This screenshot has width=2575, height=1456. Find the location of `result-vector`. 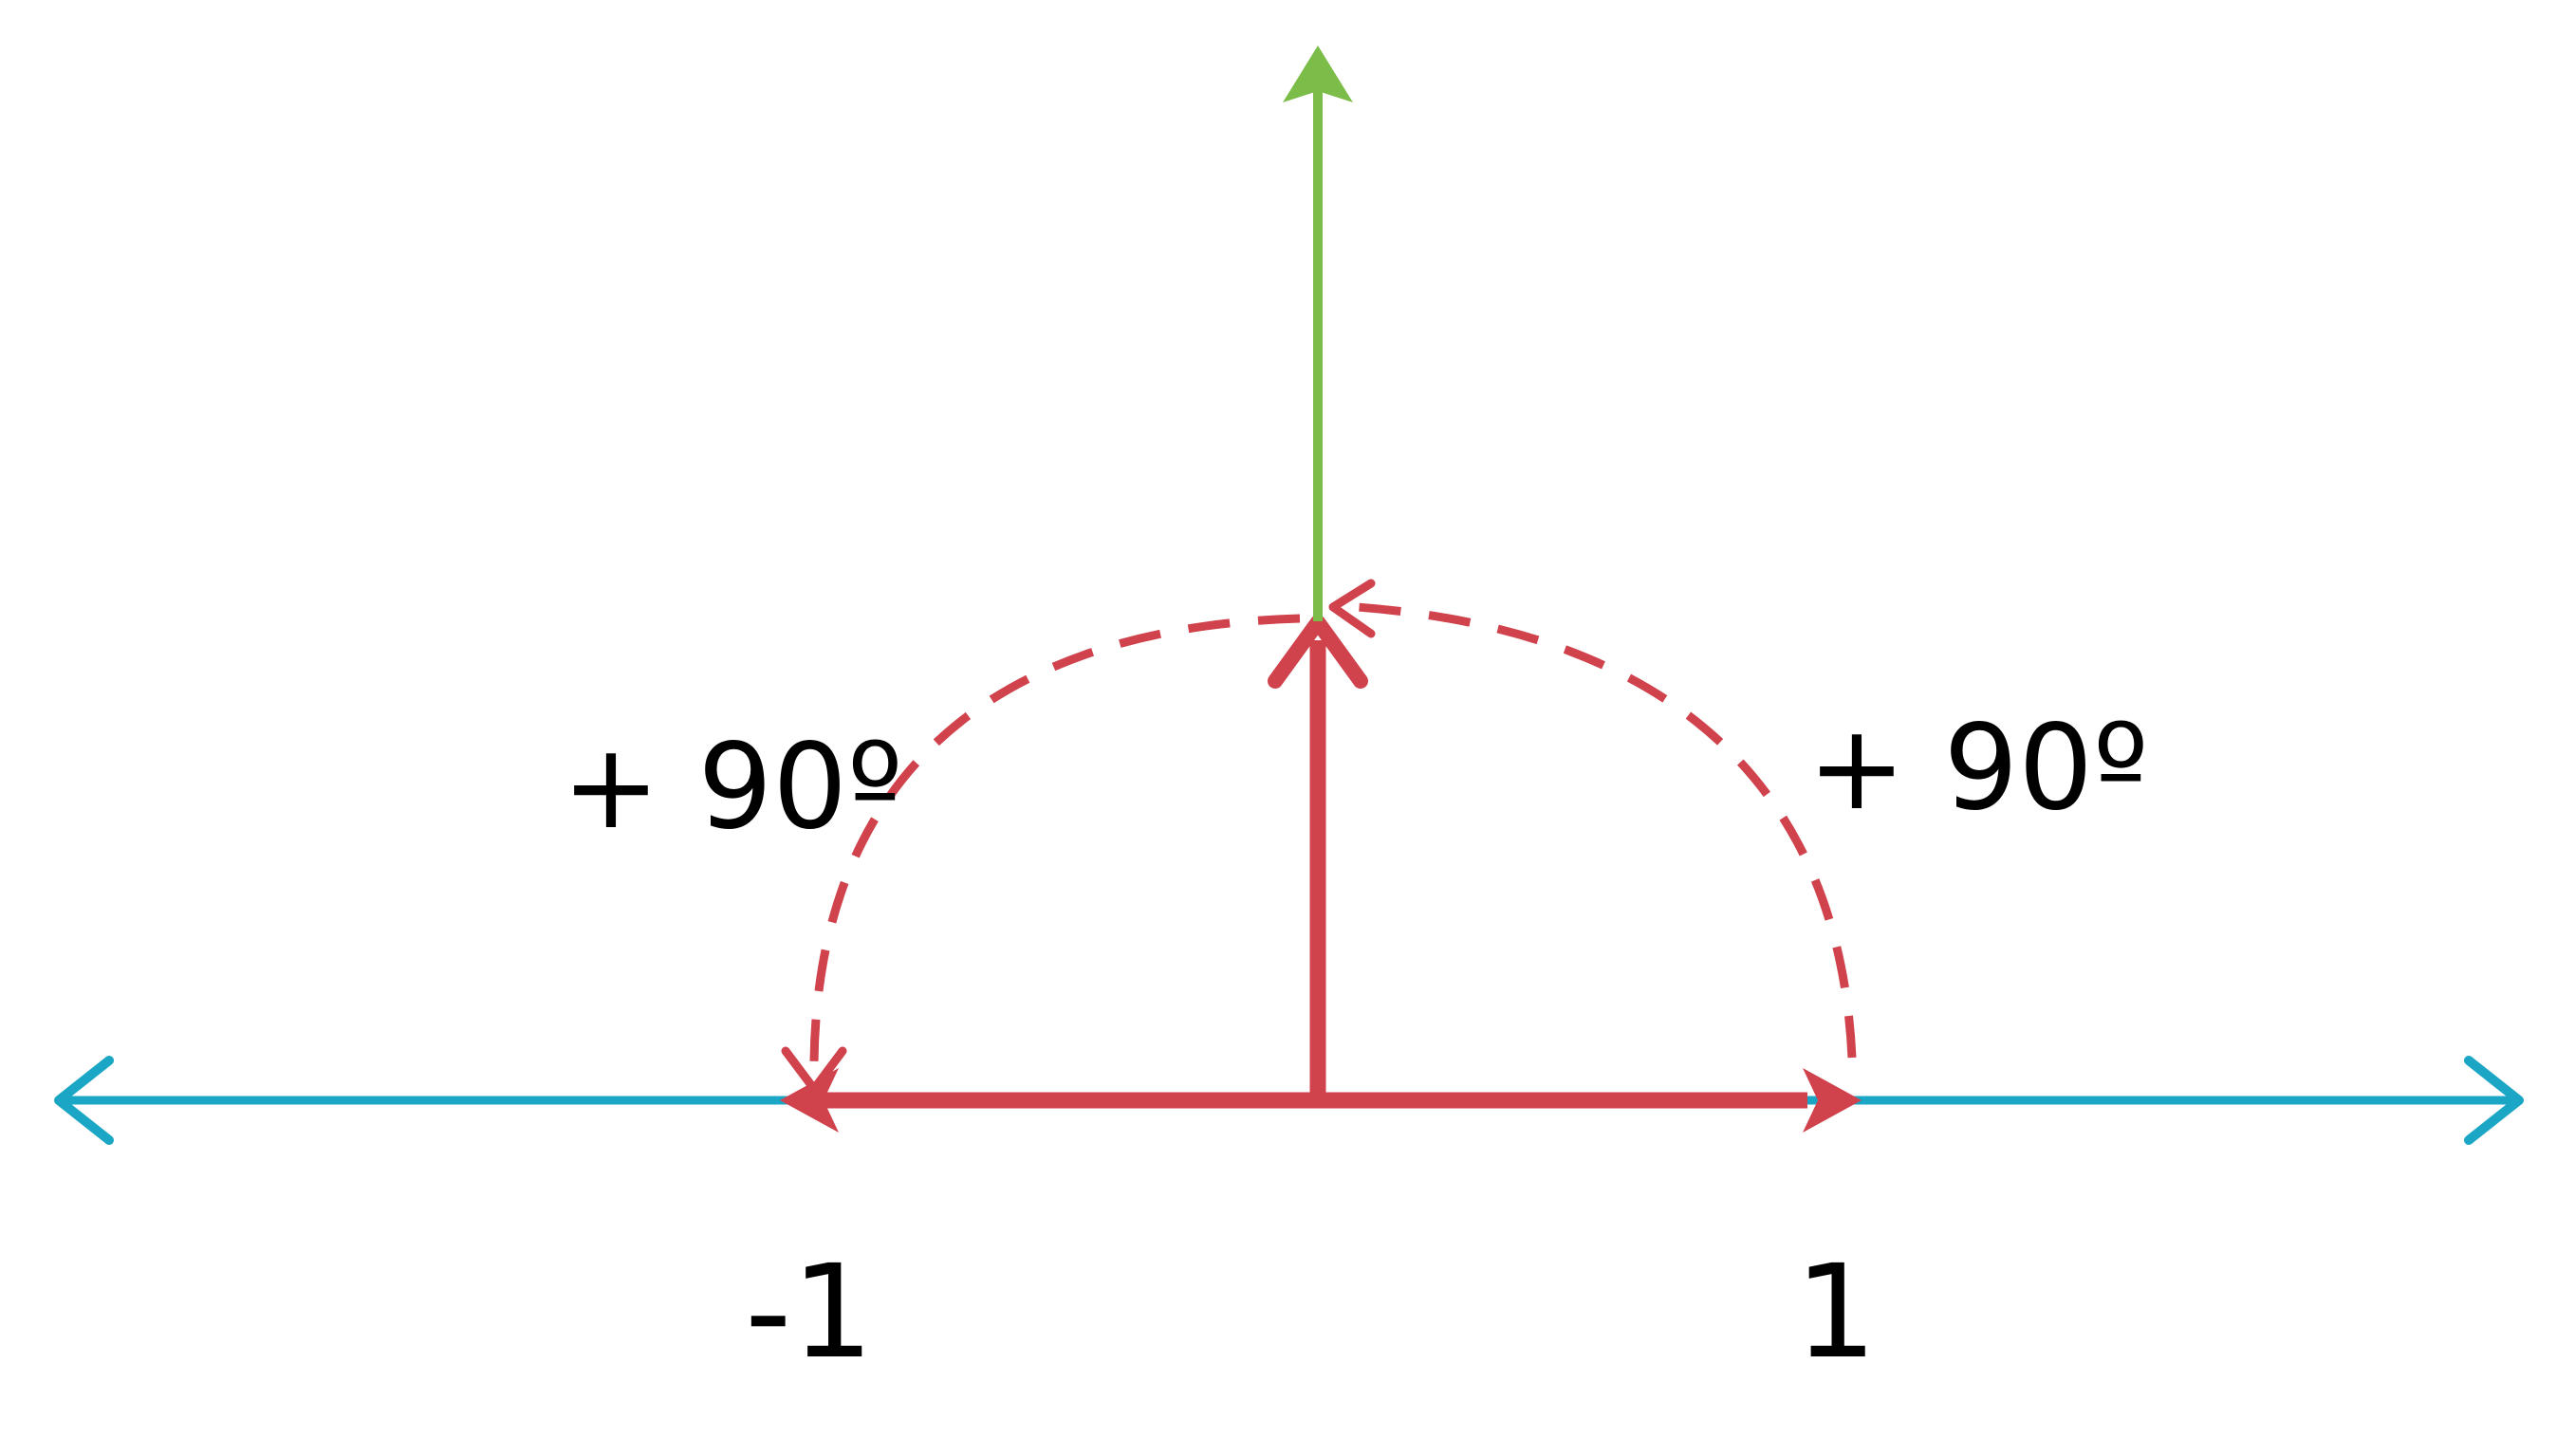

result-vector is located at coordinates (1318, 334).